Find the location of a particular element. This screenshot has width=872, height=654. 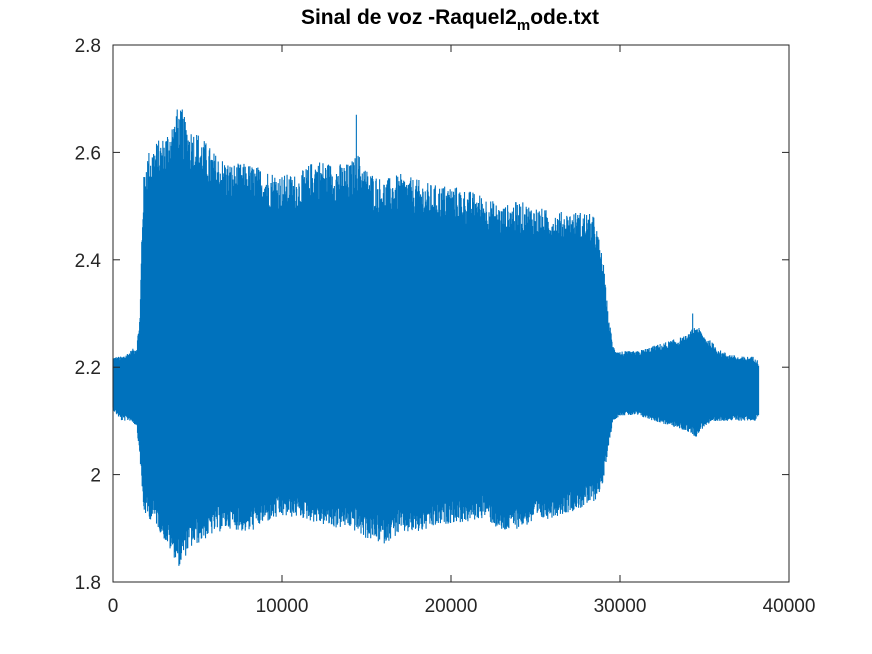

x-tick-label: 20000 is located at coordinates (451, 606).